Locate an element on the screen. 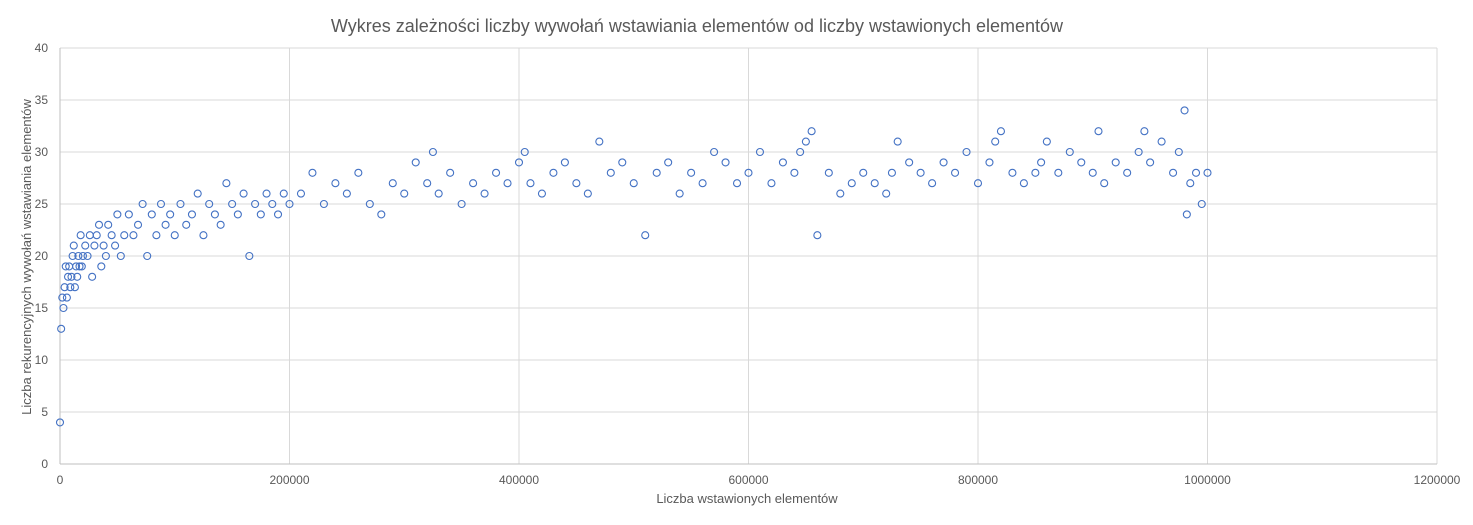  x-tick-label: 0 is located at coordinates (60, 480).